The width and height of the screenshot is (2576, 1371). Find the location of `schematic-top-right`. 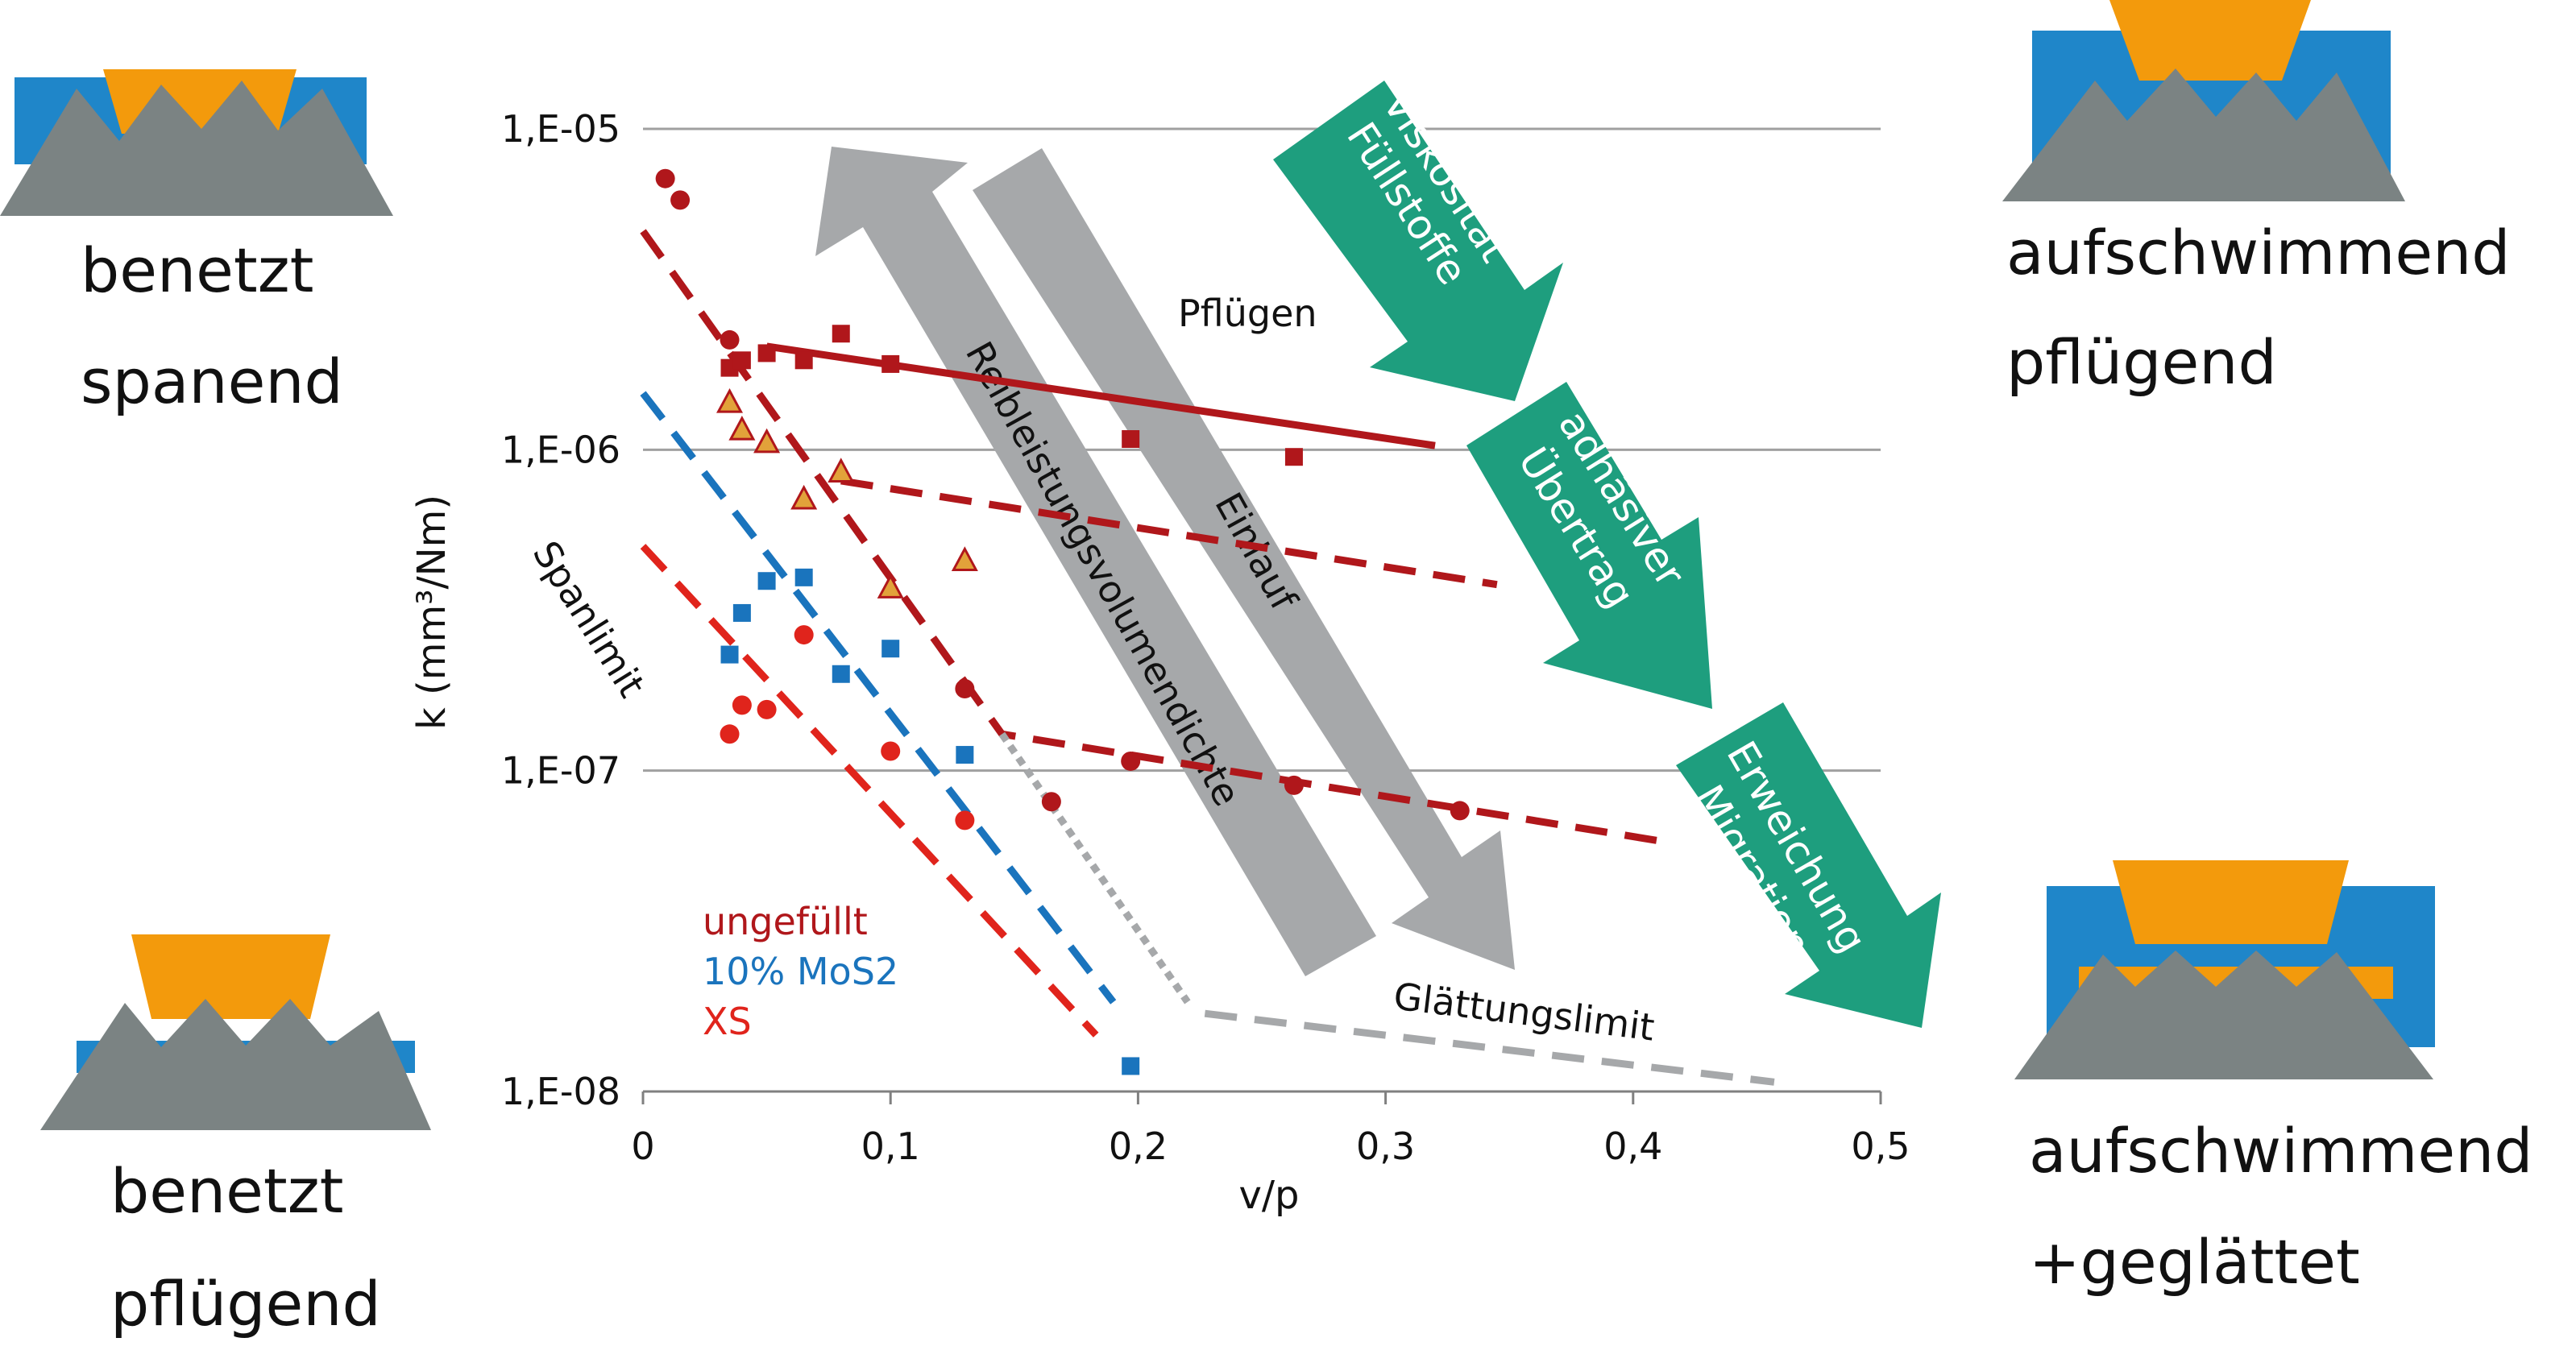

schematic-top-right is located at coordinates (2203, 100).